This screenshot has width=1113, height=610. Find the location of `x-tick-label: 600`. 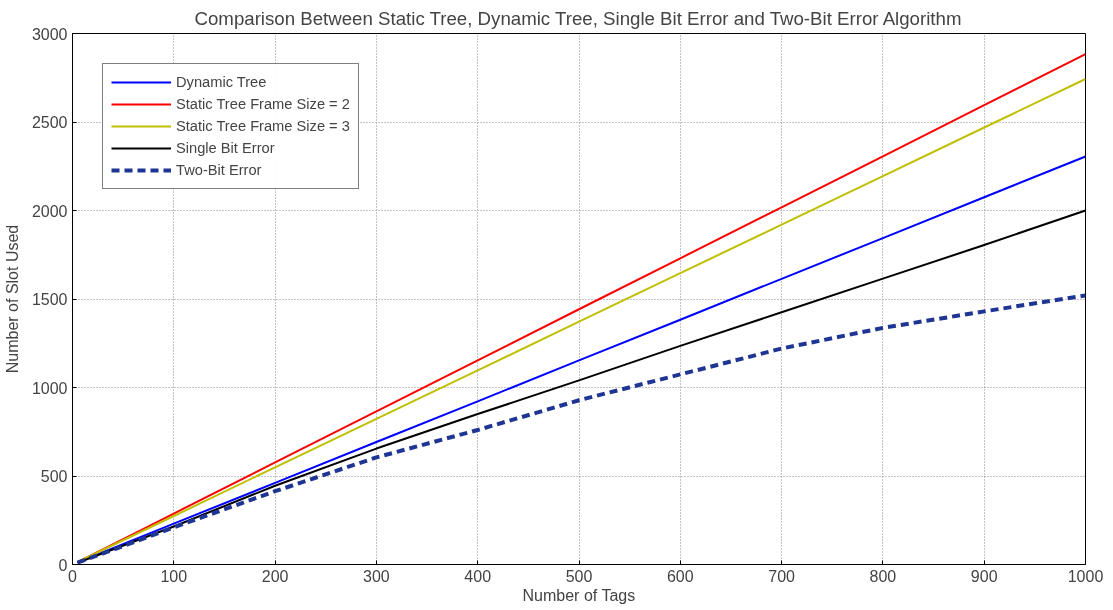

x-tick-label: 600 is located at coordinates (680, 576).